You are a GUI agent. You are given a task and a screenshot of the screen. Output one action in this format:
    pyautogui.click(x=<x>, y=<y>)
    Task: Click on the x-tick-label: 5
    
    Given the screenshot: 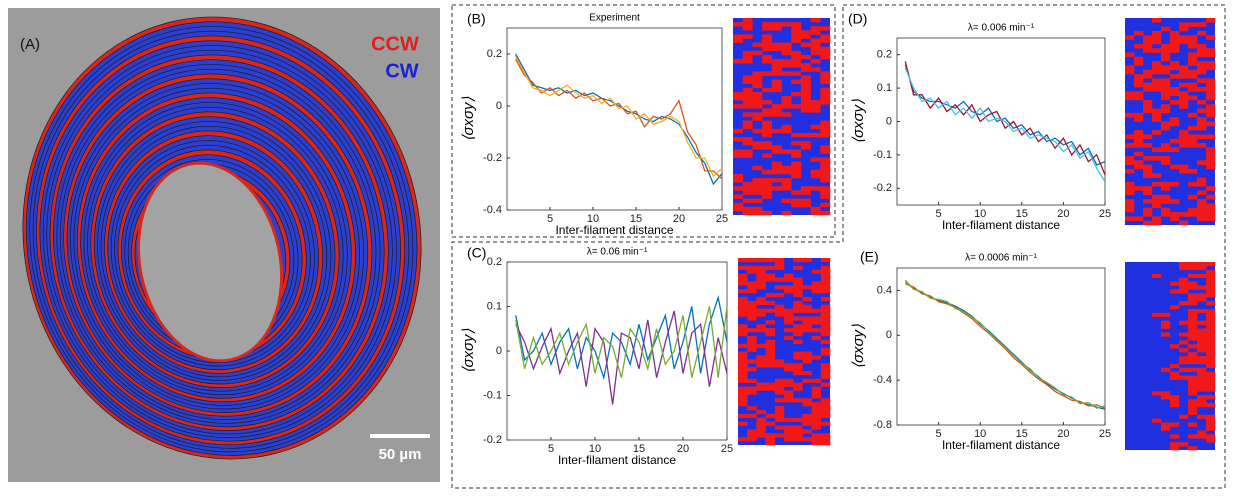 What is the action you would take?
    pyautogui.click(x=551, y=449)
    